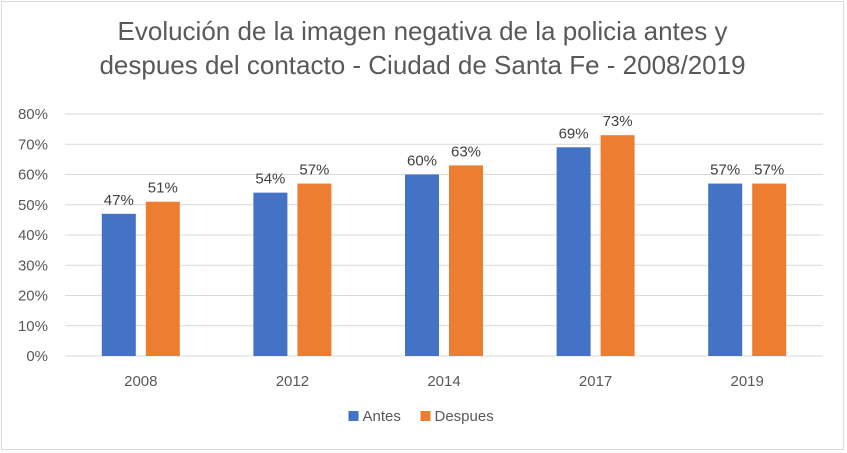  I want to click on x-tick-label: 2019, so click(747, 381).